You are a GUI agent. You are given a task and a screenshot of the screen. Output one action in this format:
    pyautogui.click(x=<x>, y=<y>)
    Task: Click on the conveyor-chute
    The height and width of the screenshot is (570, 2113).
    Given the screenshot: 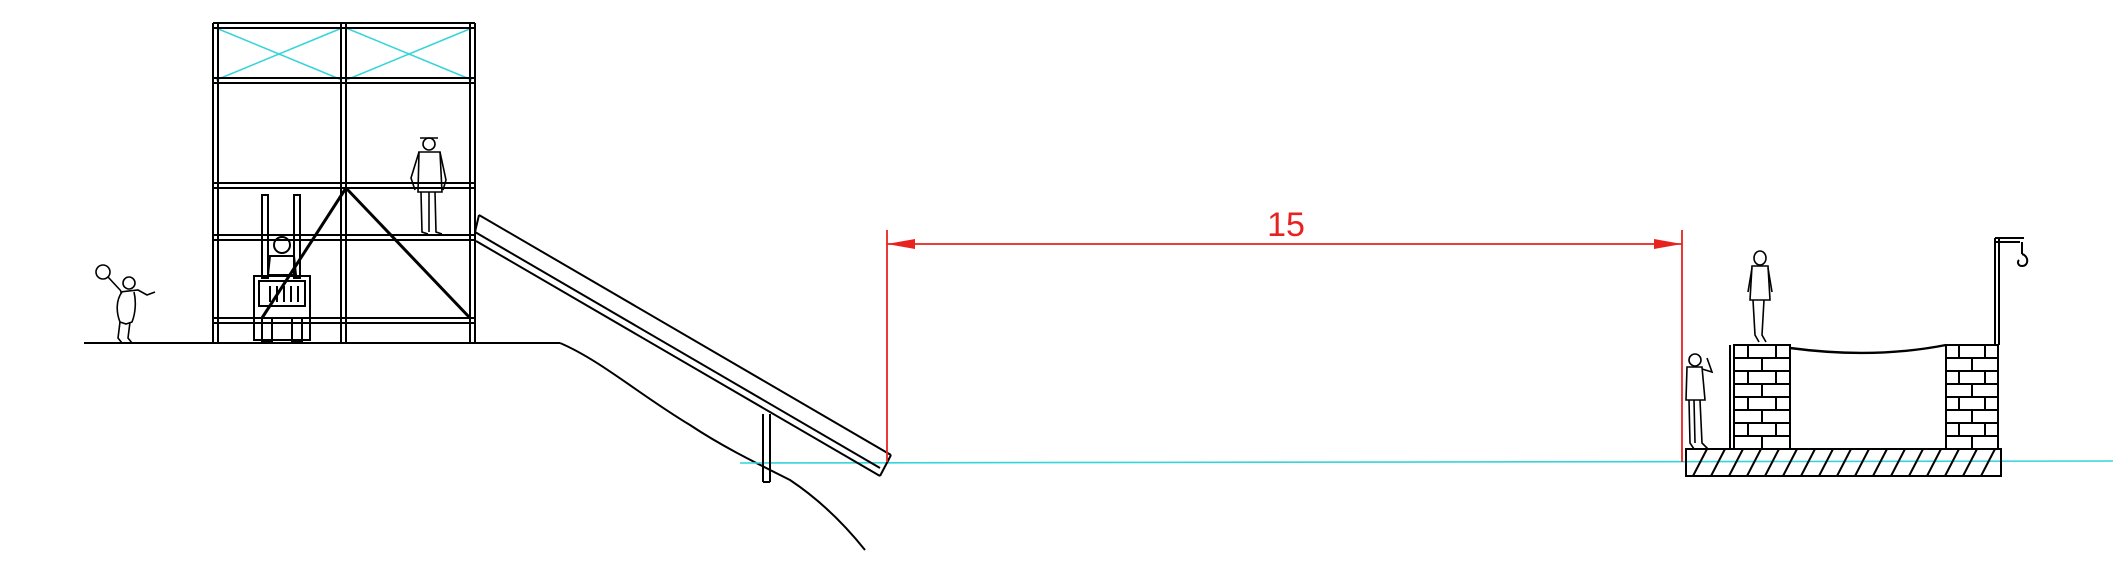 What is the action you would take?
    pyautogui.click(x=683, y=348)
    